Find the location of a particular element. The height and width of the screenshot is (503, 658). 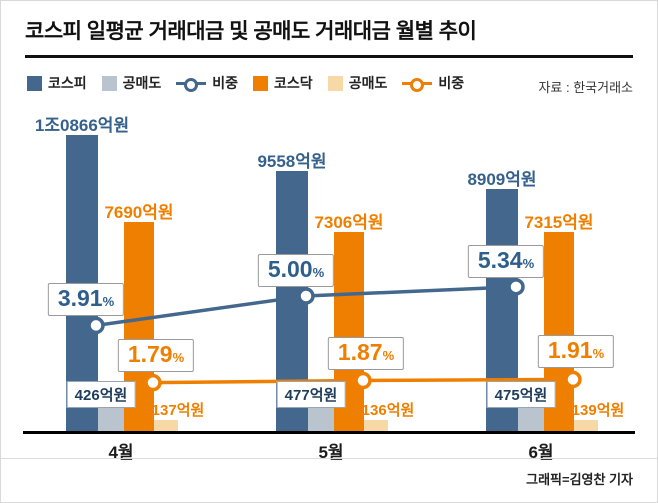

bar-코스피-공매도-4월 is located at coordinates (111, 419).